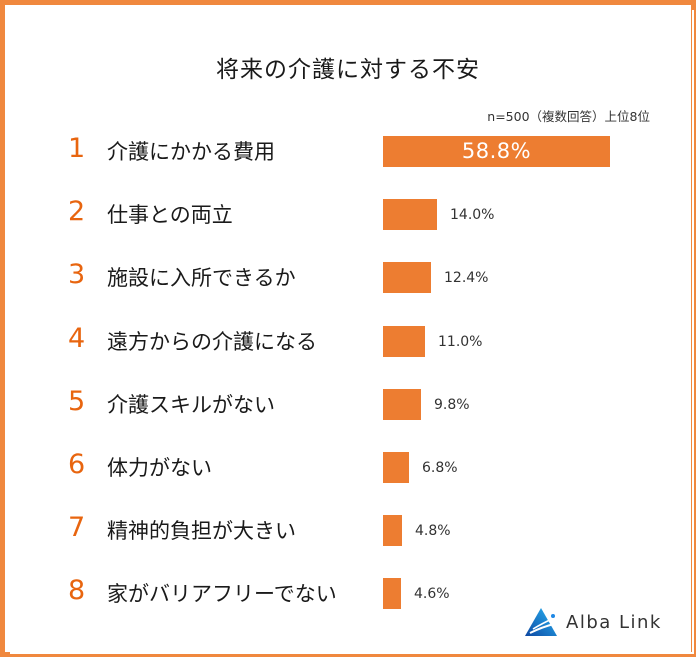 The height and width of the screenshot is (657, 696). What do you see at coordinates (440, 468) in the screenshot?
I see `bar-value-label: 6.8%` at bounding box center [440, 468].